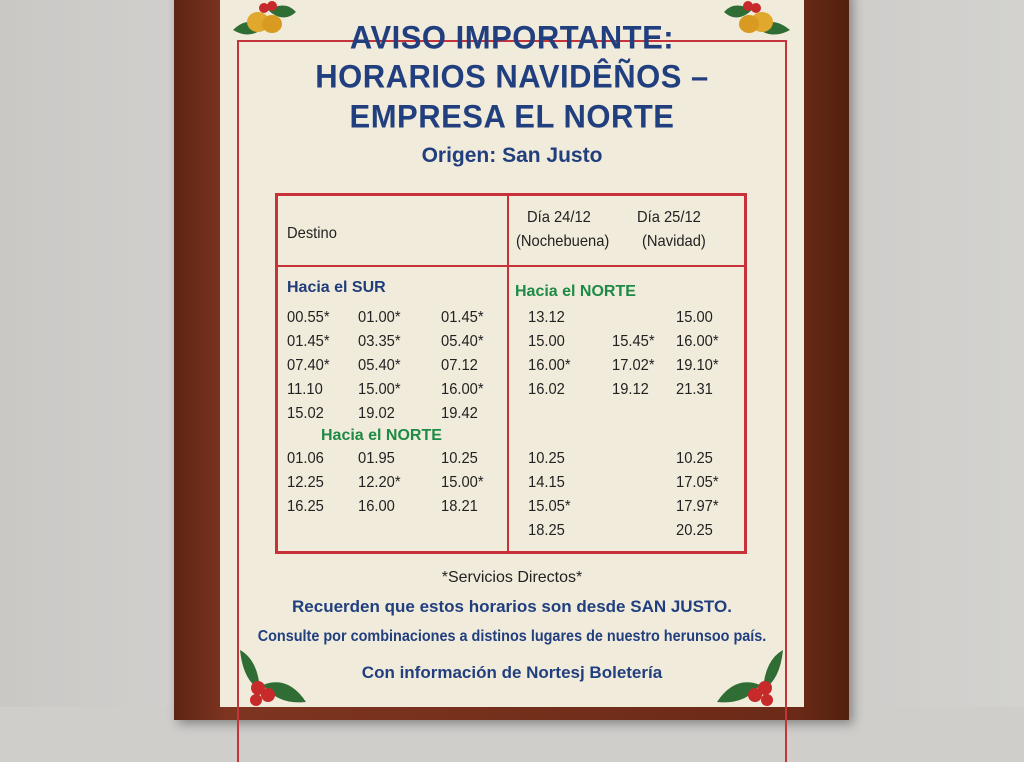  I want to click on time-cell: 17.05*, so click(697, 482).